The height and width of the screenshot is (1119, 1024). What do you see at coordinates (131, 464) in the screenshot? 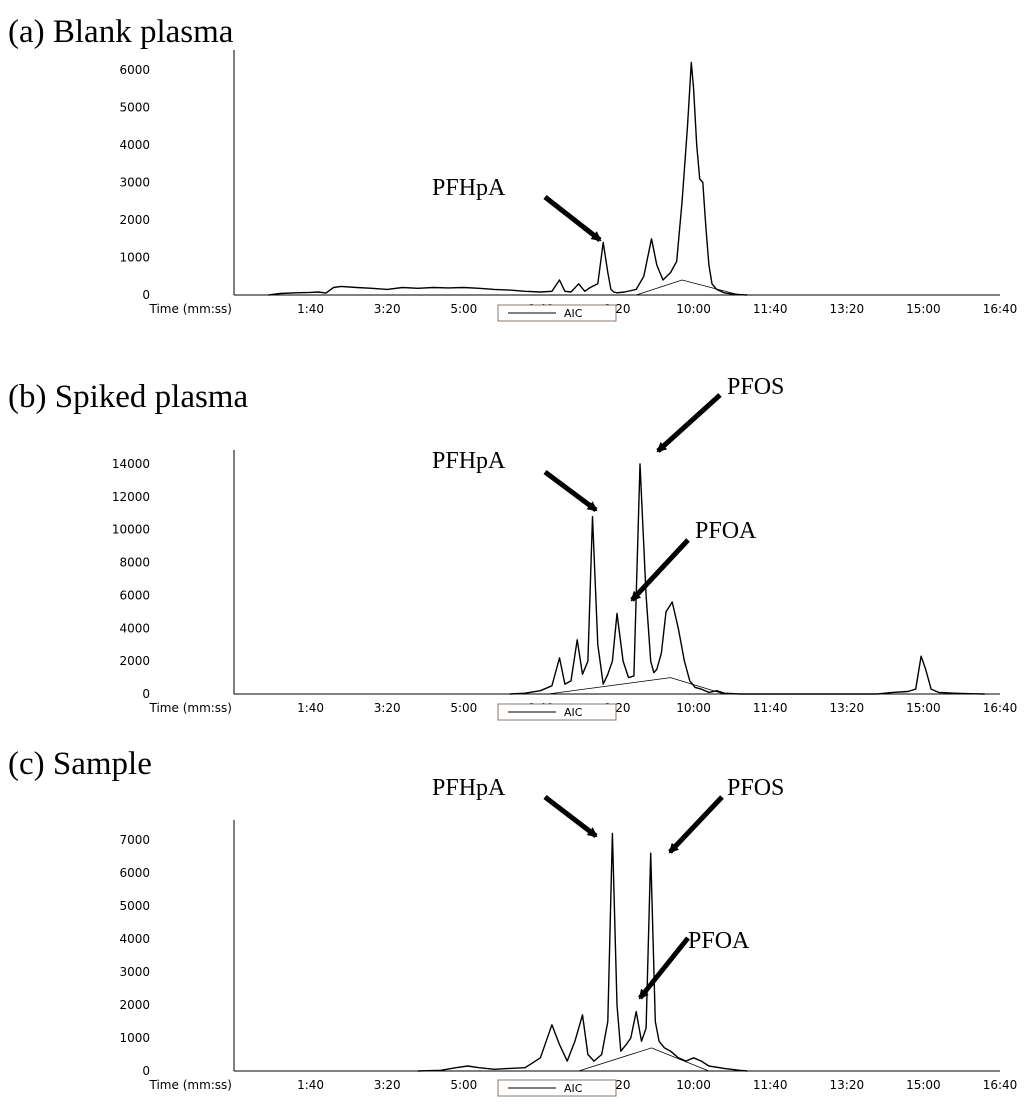
I see `y-tick-label: 14000` at bounding box center [131, 464].